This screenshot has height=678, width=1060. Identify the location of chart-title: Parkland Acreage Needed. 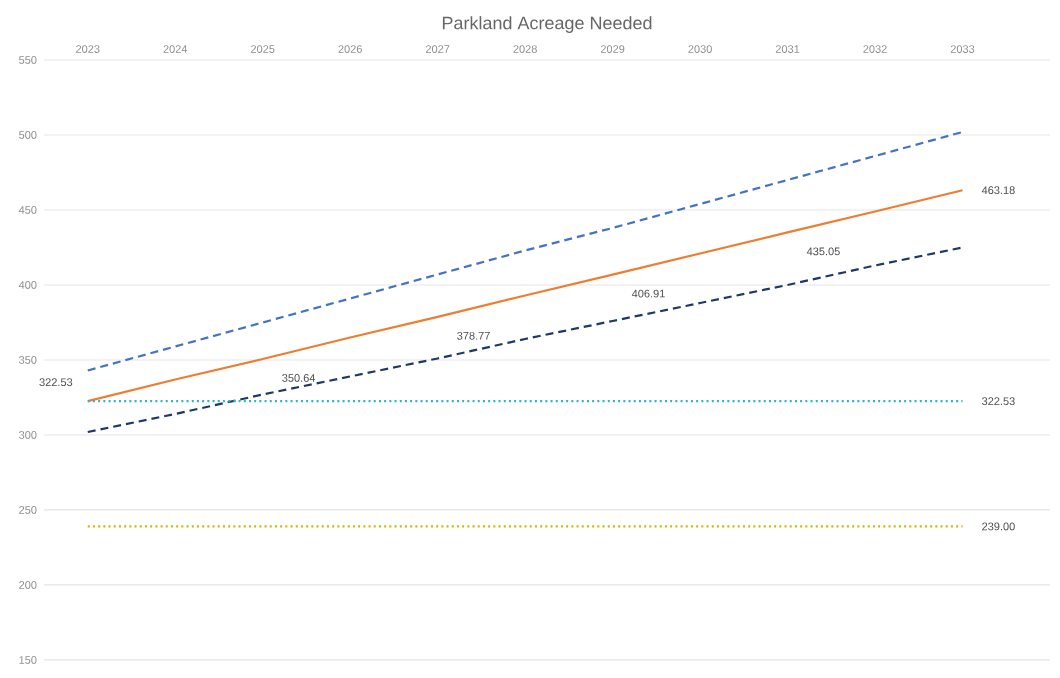
(547, 24).